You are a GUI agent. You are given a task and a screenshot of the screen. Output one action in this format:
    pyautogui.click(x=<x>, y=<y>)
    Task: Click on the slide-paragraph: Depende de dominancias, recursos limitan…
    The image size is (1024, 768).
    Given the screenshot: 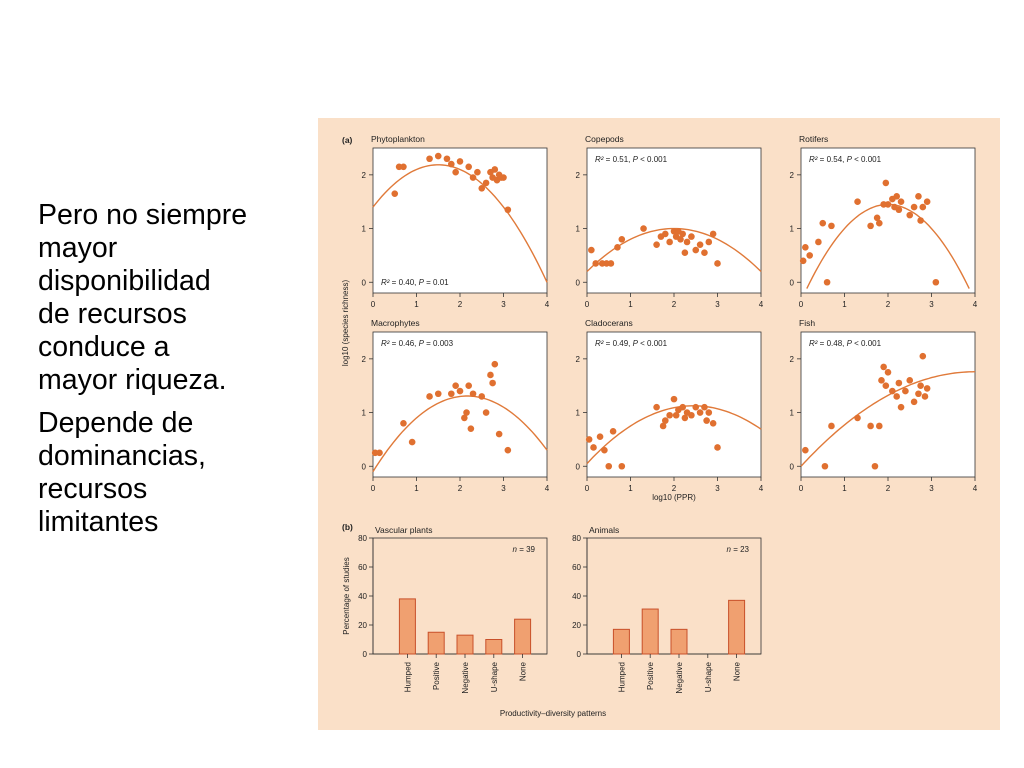 What is the action you would take?
    pyautogui.click(x=122, y=472)
    